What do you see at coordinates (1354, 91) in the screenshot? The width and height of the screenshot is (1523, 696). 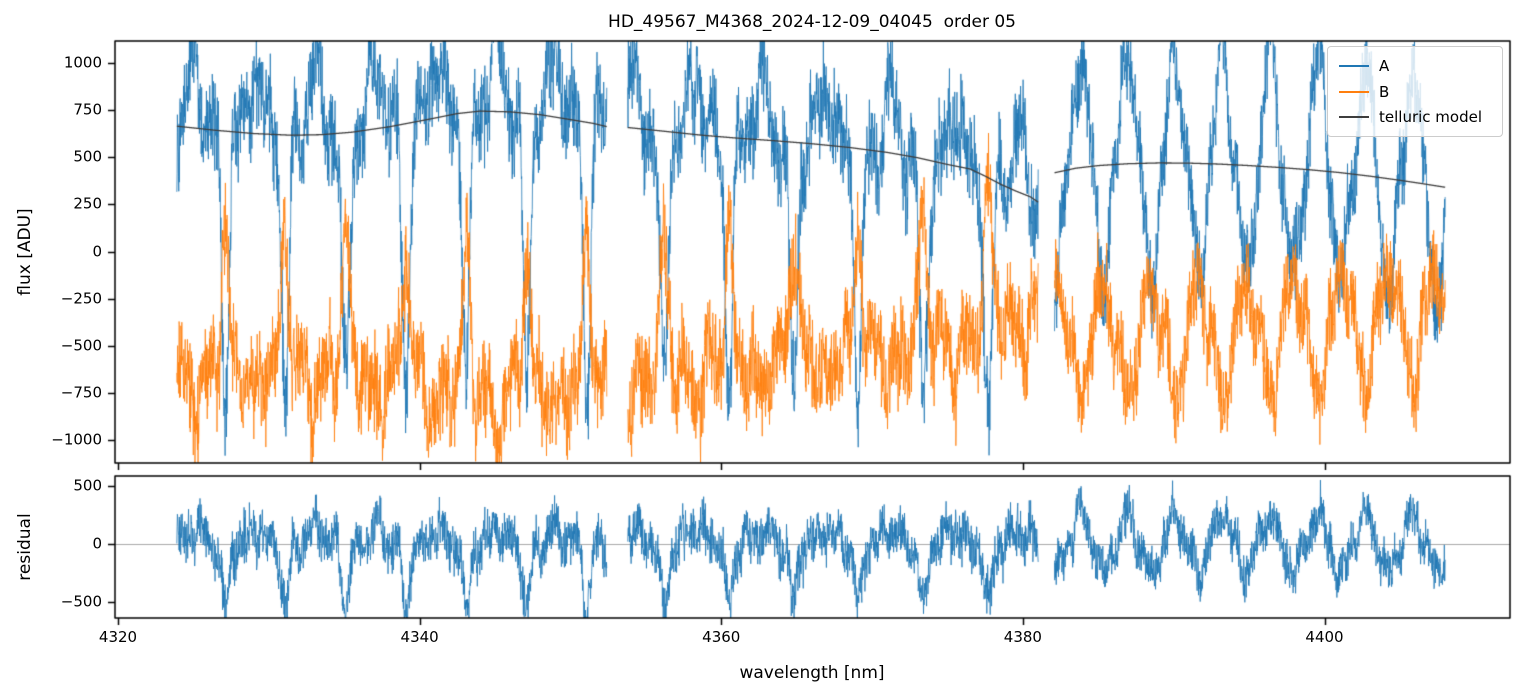 I see `legend-line-b-icon` at bounding box center [1354, 91].